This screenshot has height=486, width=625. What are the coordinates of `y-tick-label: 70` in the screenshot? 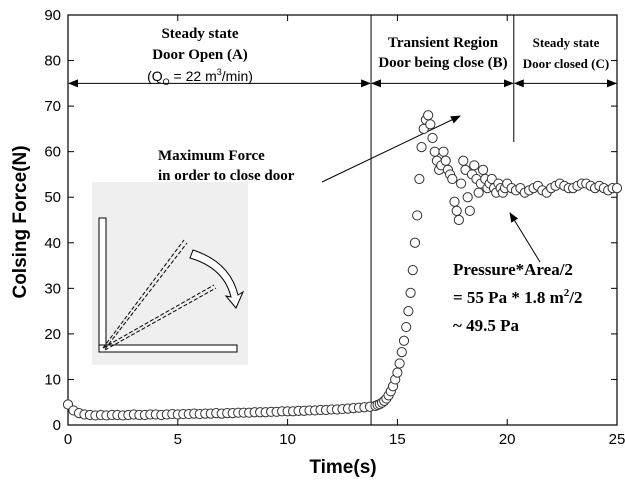 It's located at (52, 106).